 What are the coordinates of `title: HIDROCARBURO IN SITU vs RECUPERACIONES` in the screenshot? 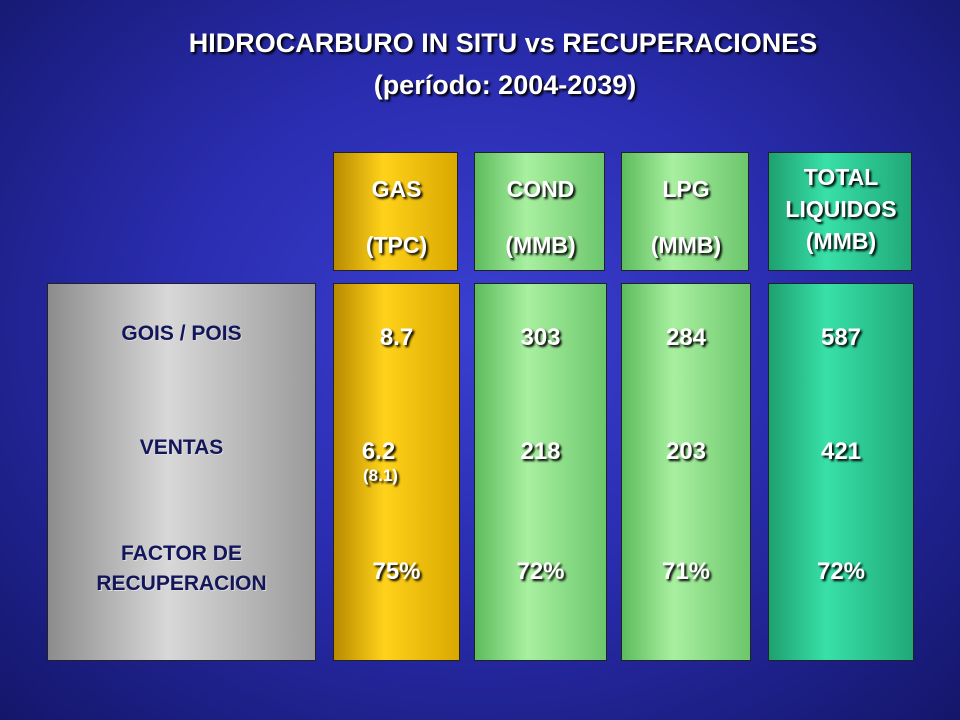 It's located at (503, 43).